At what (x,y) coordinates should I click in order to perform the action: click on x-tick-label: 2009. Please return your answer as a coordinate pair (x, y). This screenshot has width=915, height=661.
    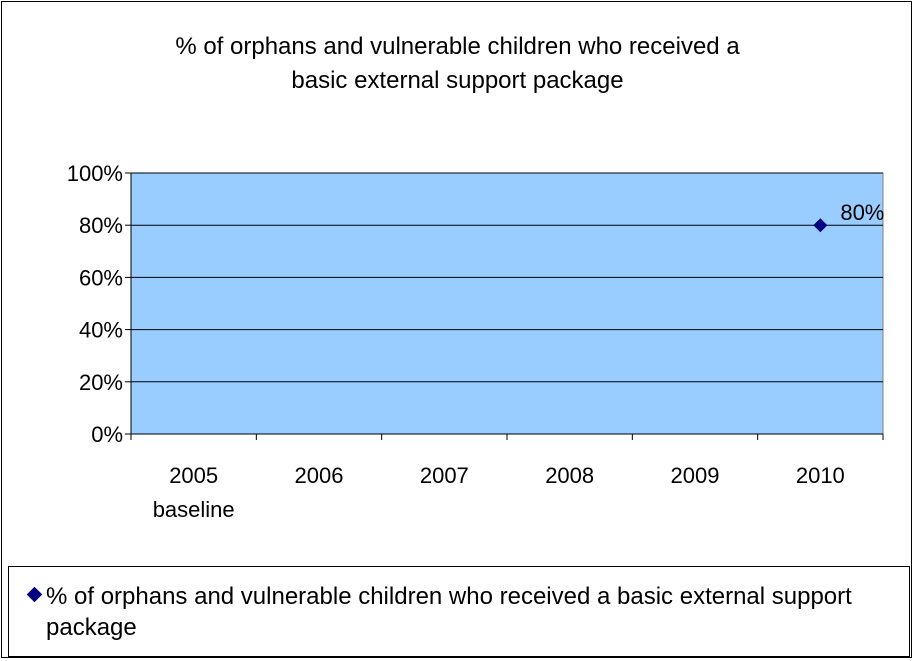
    Looking at the image, I should click on (695, 475).